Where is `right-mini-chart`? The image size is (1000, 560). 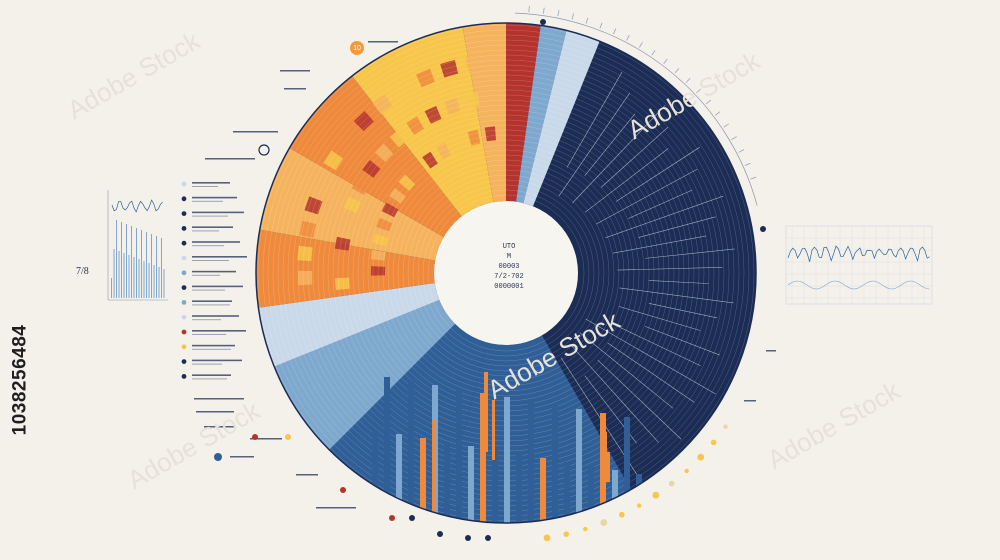 right-mini-chart is located at coordinates (859, 265).